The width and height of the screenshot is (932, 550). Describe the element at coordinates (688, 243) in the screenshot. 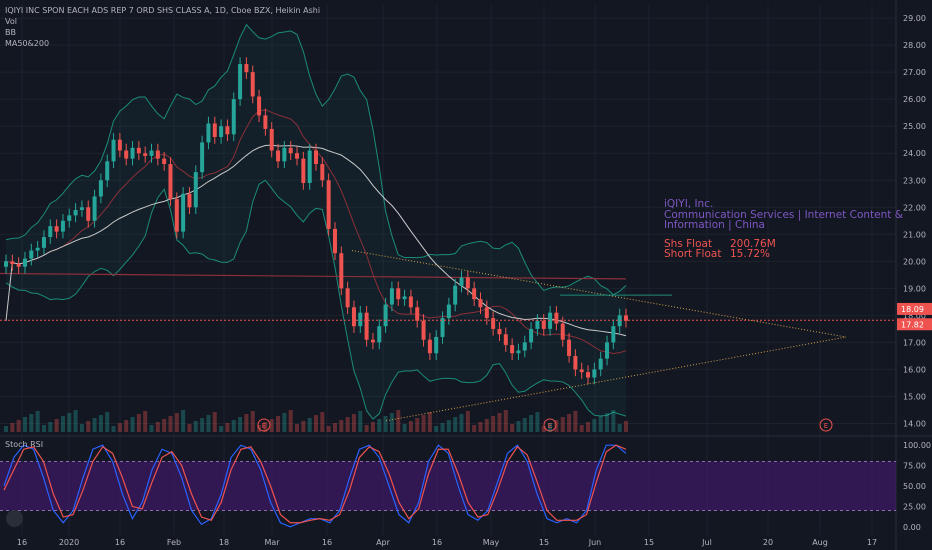

I see `shs-float-label: Shs Float` at that location.